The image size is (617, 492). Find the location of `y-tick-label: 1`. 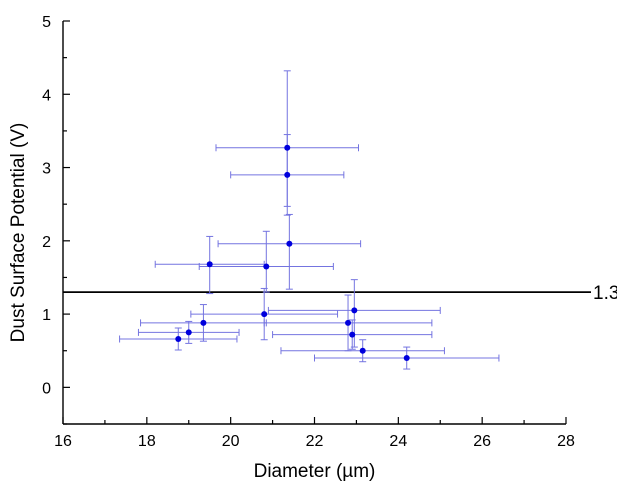

y-tick-label: 1 is located at coordinates (46, 315).